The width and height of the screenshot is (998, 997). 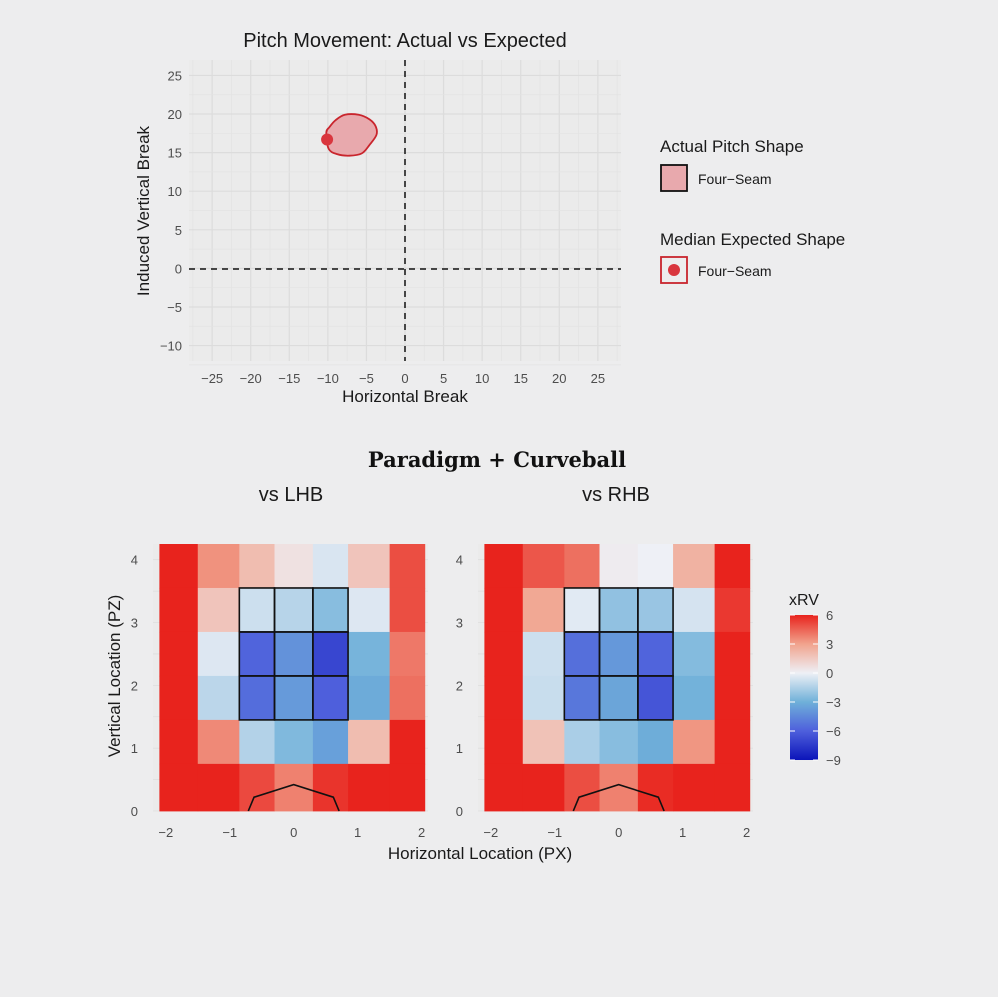 What do you see at coordinates (279, 692) in the screenshot?
I see `heatmap-panel-lhb: −2 −1 0 1 2 4 3 2 1 0` at bounding box center [279, 692].